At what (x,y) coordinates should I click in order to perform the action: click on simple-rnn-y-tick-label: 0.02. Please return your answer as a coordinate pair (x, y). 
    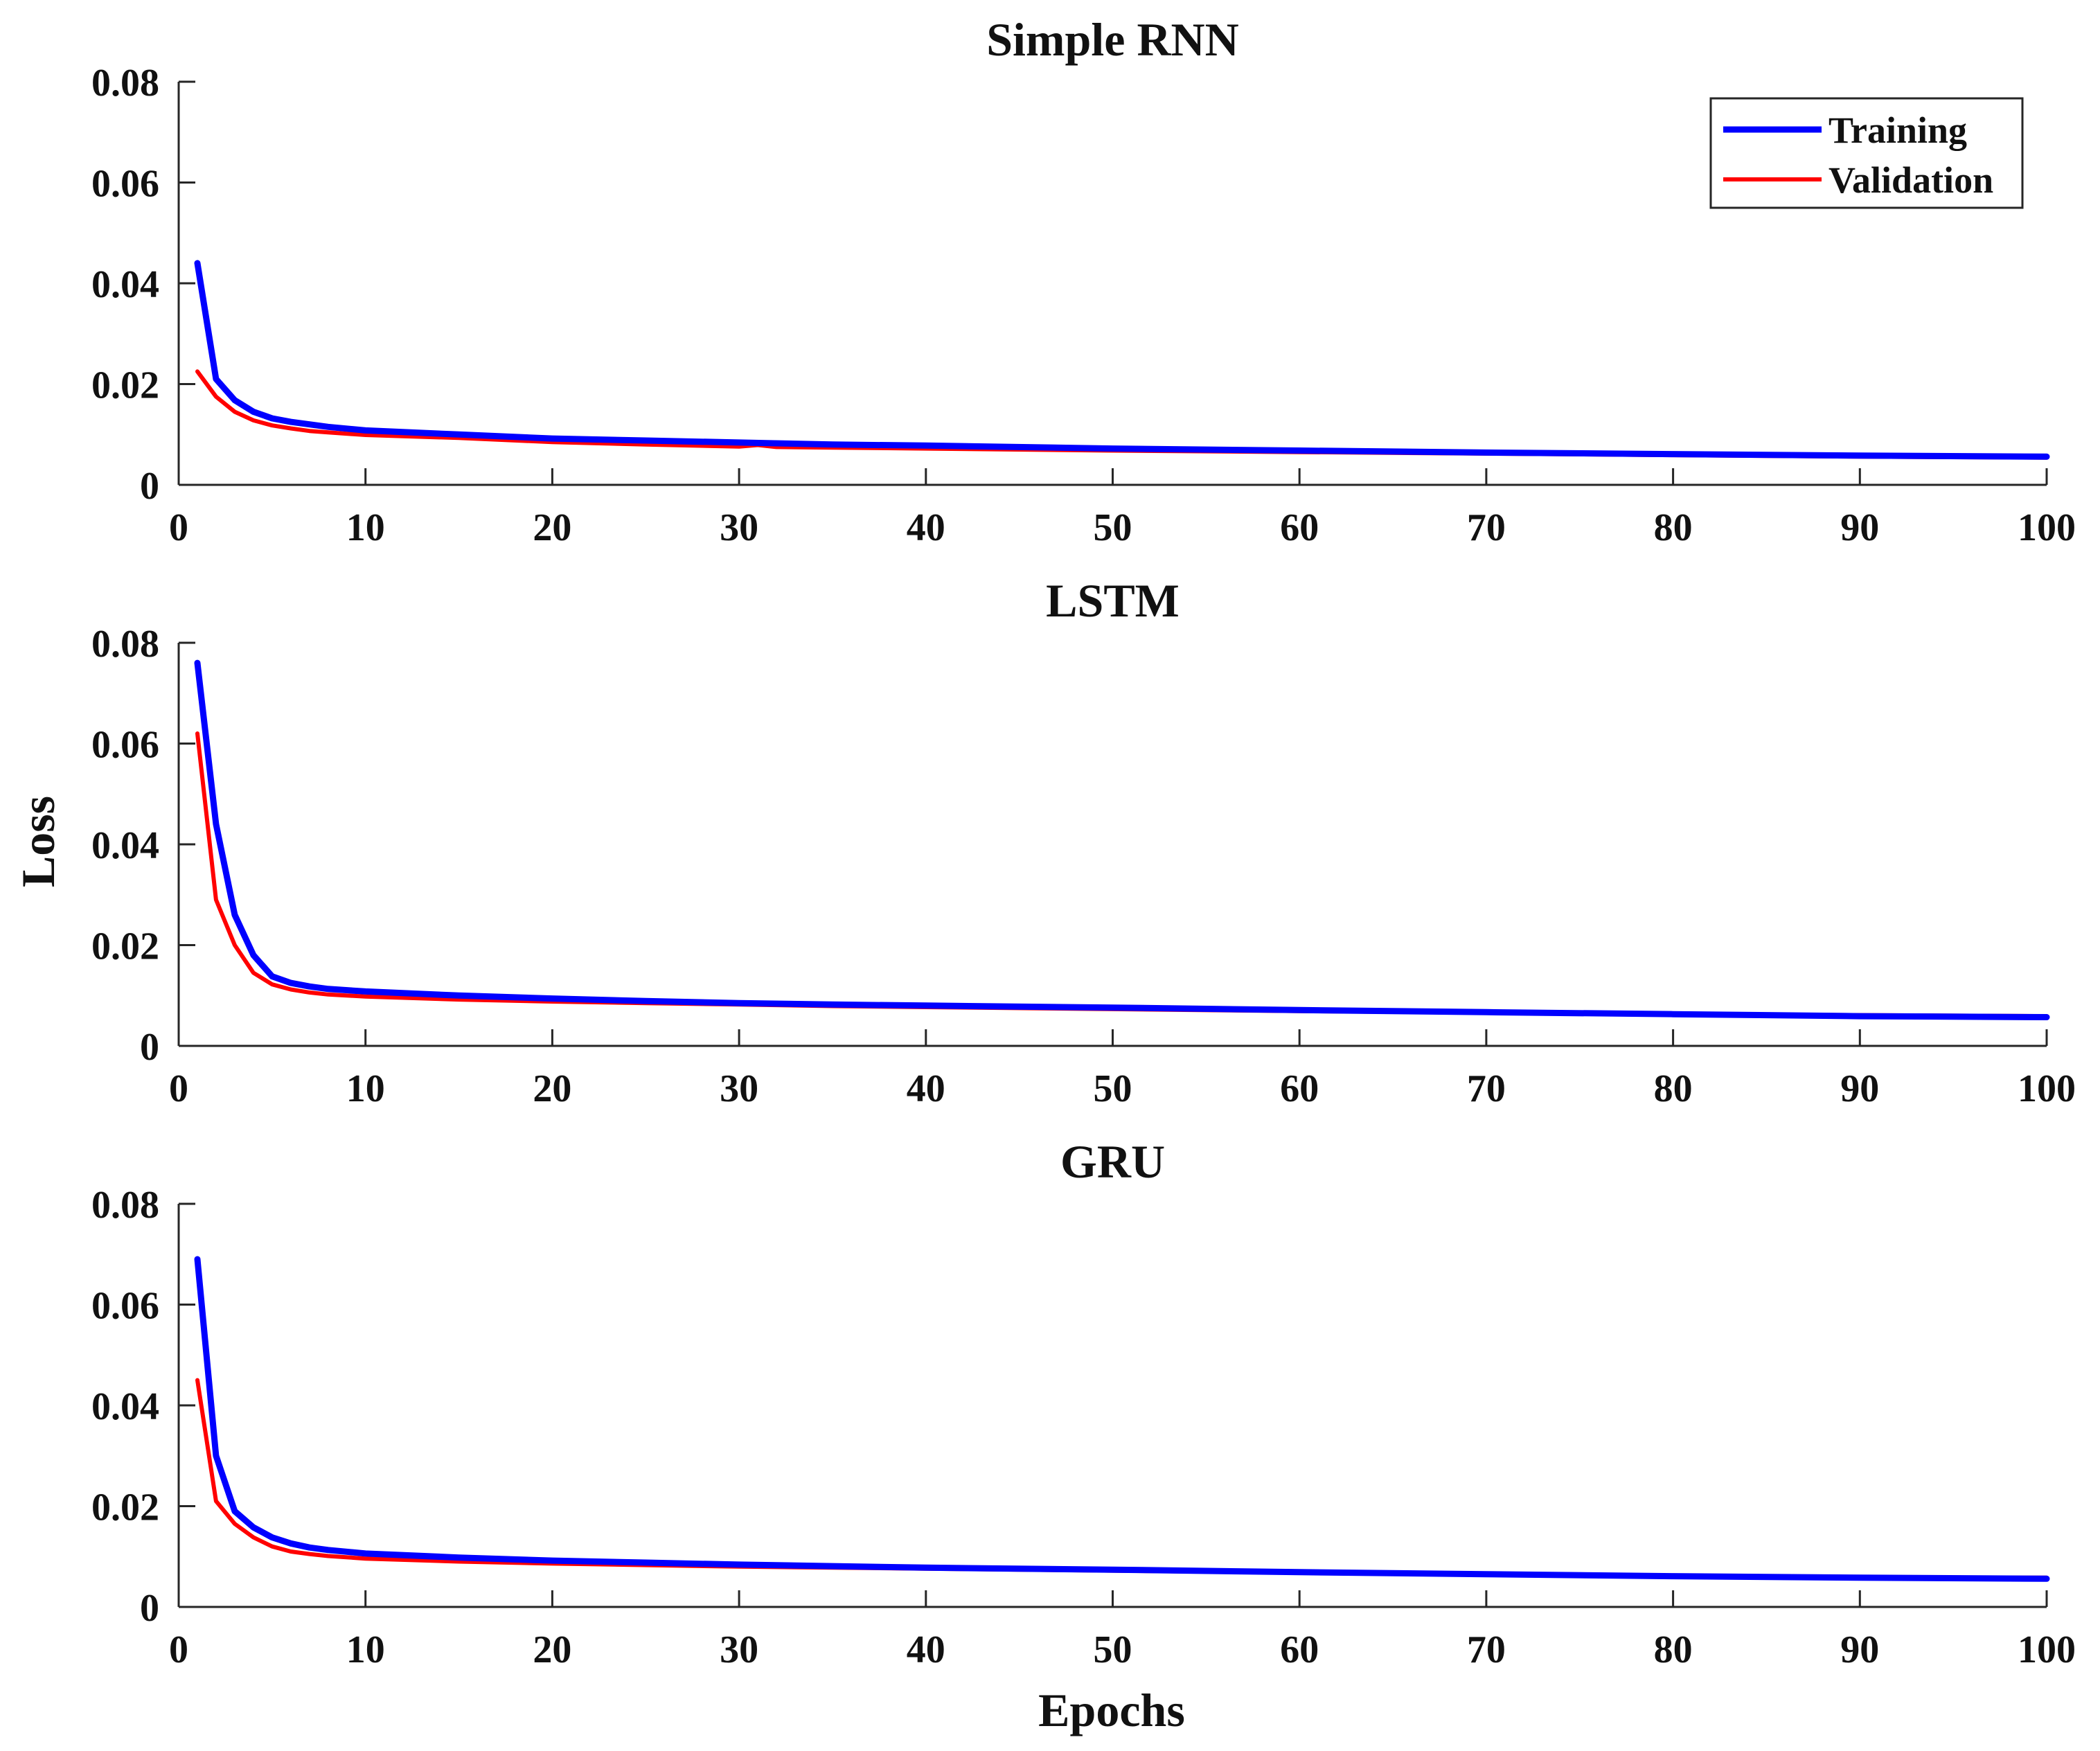
    Looking at the image, I should click on (125, 385).